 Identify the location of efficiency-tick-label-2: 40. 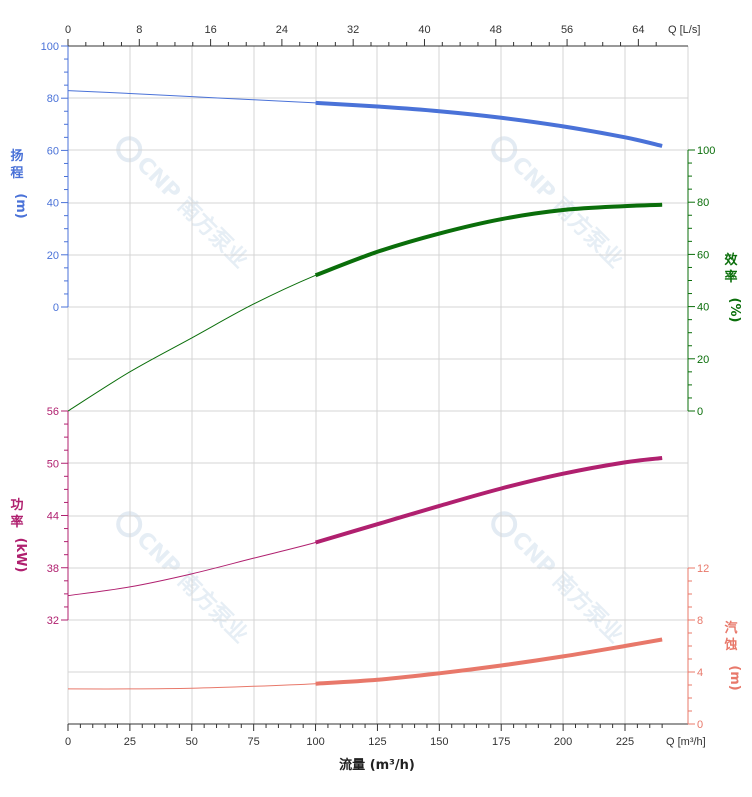
(703, 308).